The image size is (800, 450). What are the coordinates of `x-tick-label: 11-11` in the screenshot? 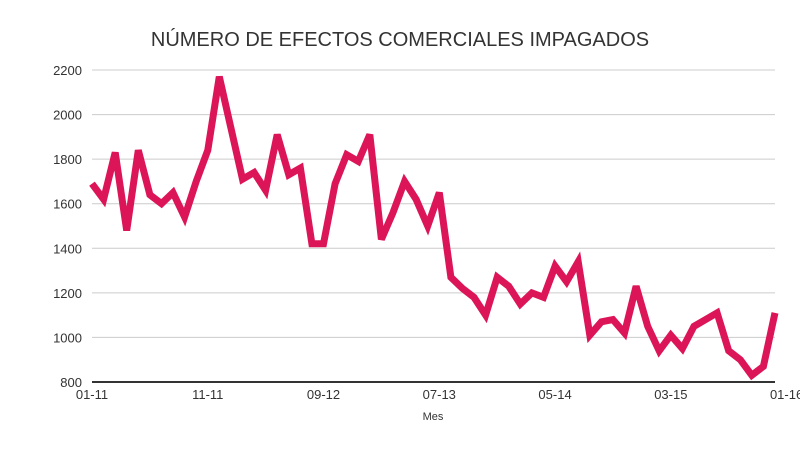 It's located at (207, 394).